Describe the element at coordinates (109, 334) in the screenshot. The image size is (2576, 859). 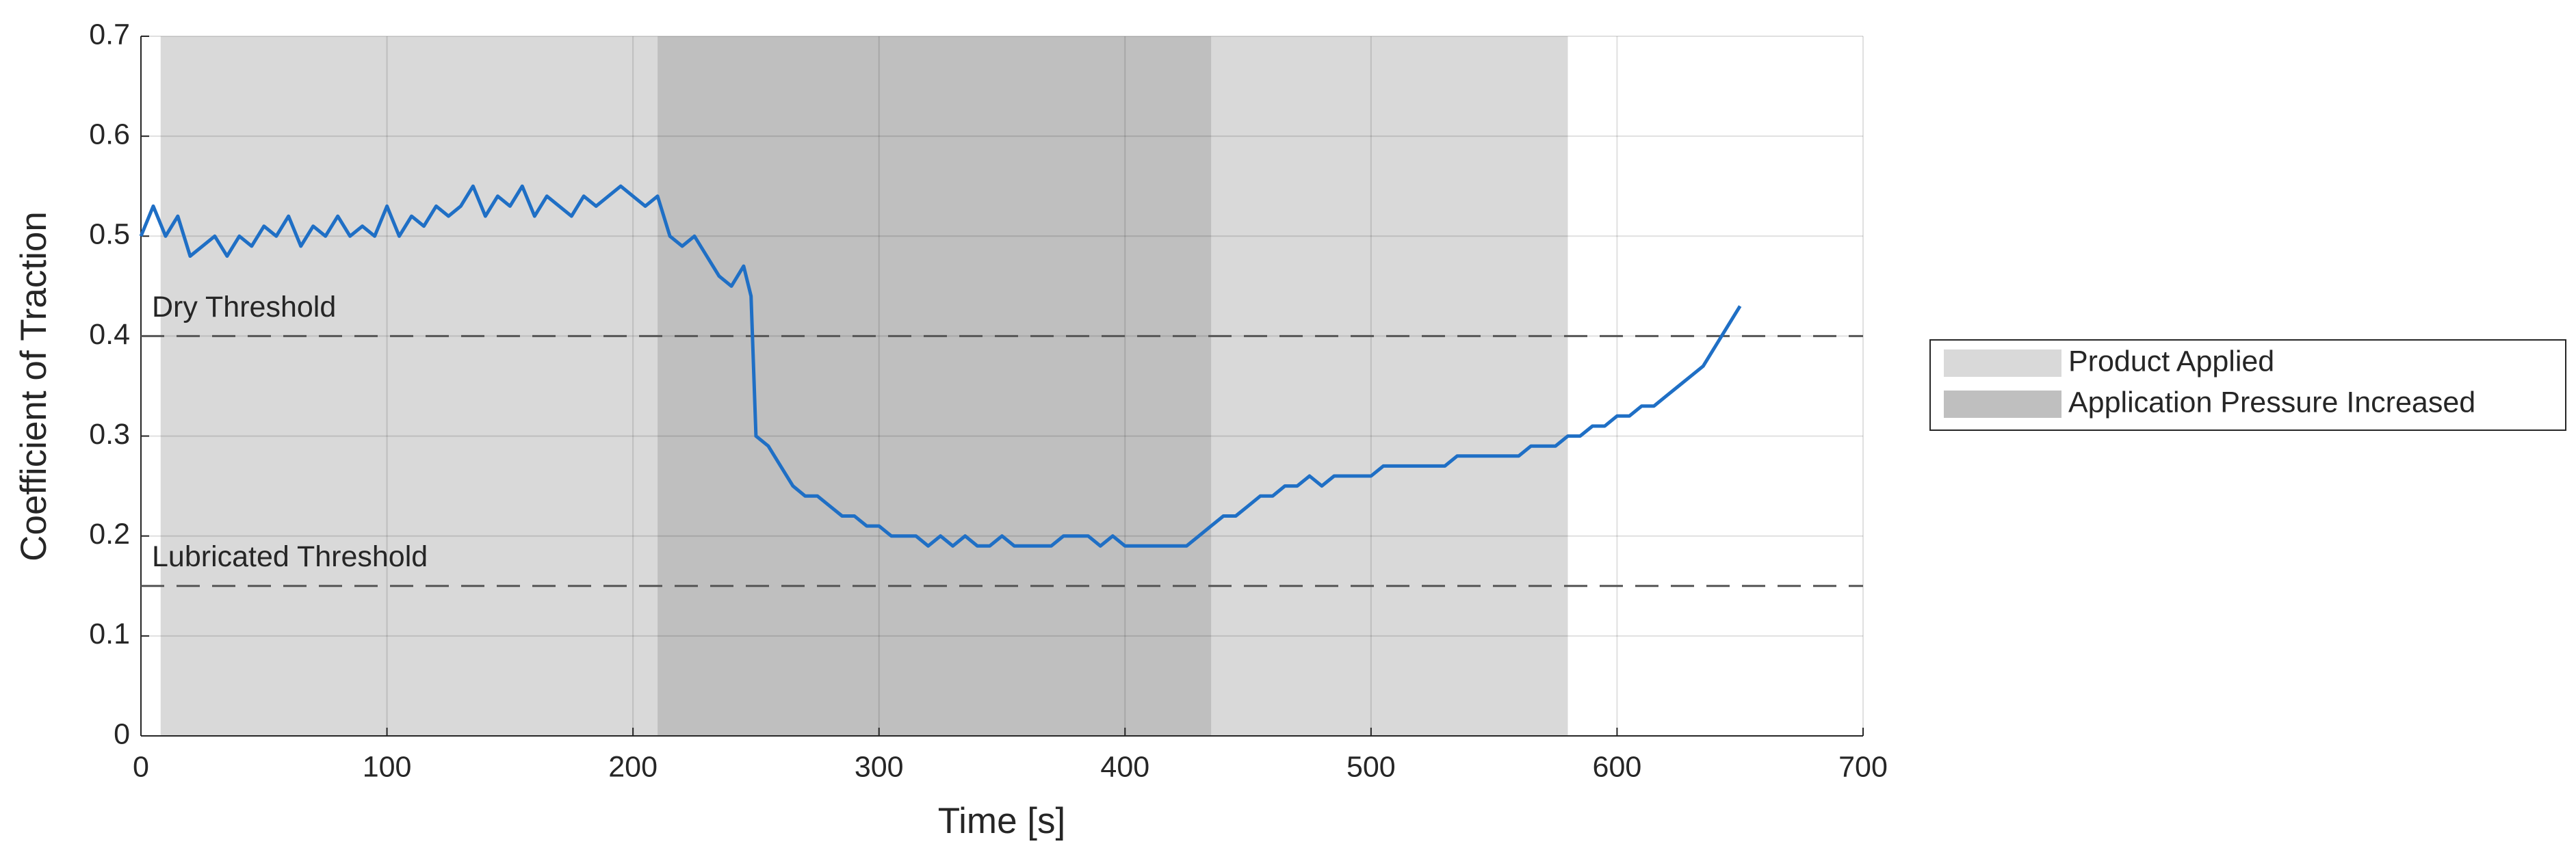
I see `y-tick-label: 0.4` at that location.